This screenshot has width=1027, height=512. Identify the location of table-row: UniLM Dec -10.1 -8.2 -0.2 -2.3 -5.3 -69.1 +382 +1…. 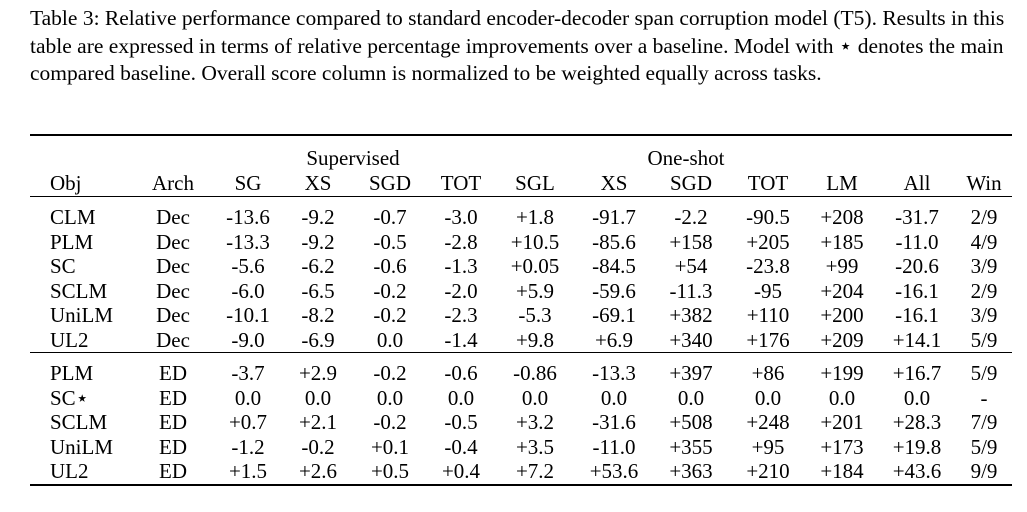
(521, 315).